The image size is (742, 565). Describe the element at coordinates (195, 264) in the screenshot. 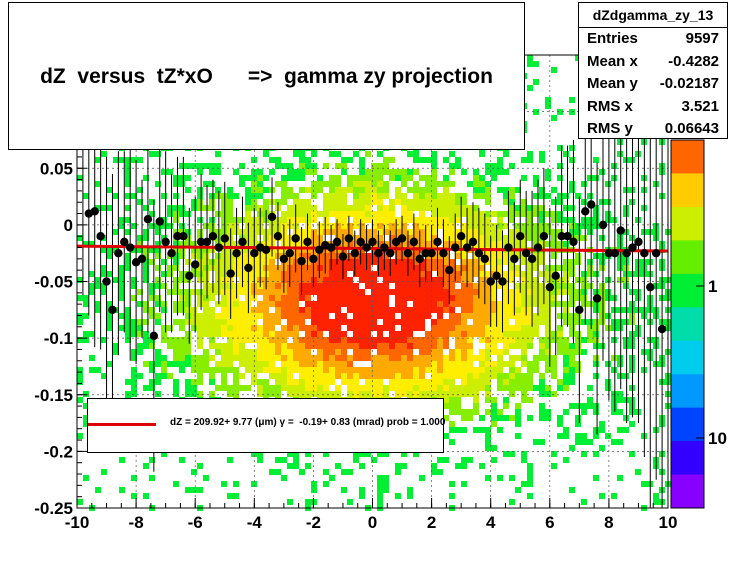

I see `profile-point` at that location.